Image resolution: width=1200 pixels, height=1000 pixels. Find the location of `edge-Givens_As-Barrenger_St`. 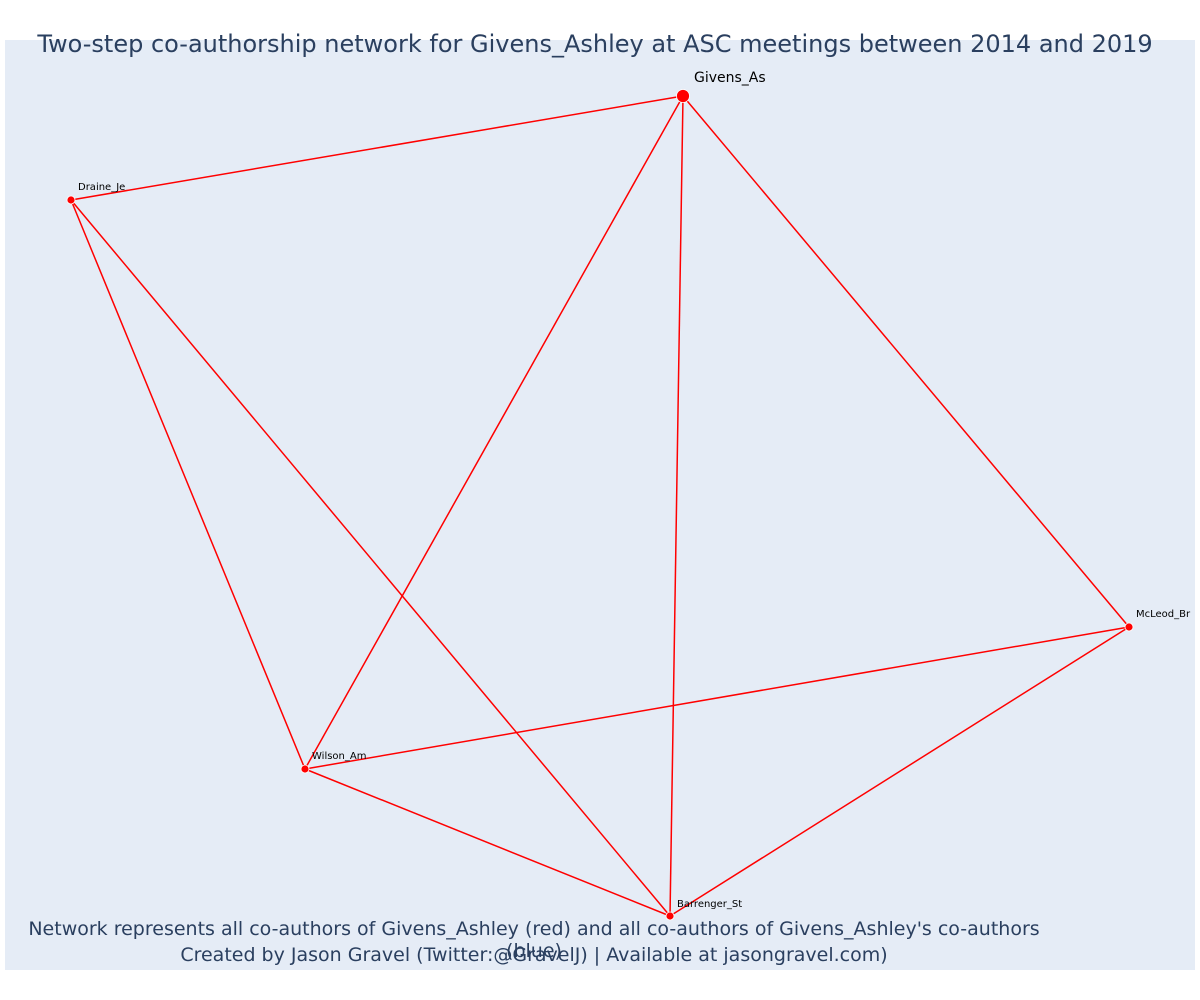

edge-Givens_As-Barrenger_St is located at coordinates (676, 506).